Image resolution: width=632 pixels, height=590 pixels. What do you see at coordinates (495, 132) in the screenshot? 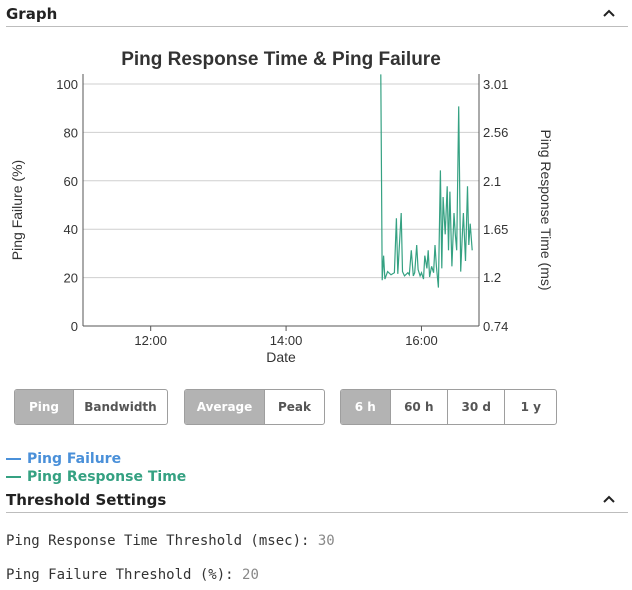
I see `right-tick-label: 2.56` at bounding box center [495, 132].